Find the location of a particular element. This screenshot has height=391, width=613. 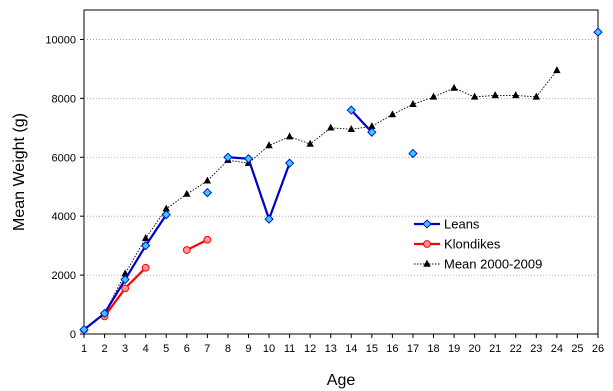

legend-item-klondikes: Klondikes is located at coordinates (457, 244).